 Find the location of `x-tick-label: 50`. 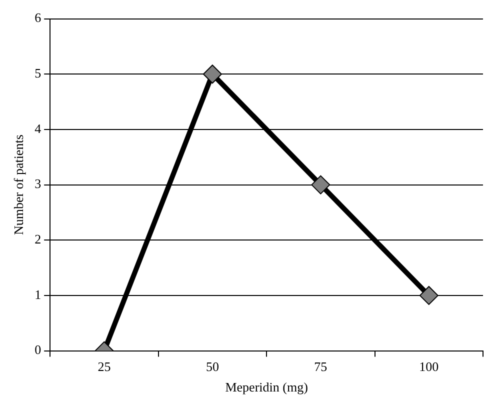

x-tick-label: 50 is located at coordinates (212, 366).